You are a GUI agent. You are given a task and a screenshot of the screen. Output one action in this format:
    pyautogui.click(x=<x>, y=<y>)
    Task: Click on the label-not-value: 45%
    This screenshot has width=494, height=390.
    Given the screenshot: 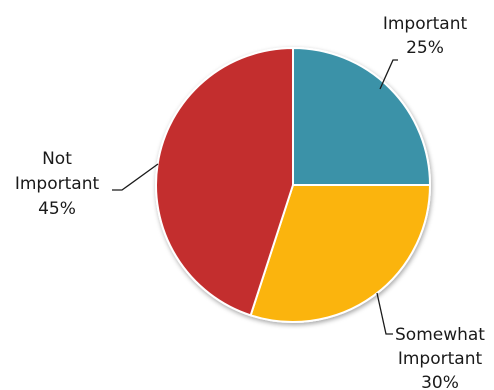 What is the action you would take?
    pyautogui.click(x=57, y=209)
    